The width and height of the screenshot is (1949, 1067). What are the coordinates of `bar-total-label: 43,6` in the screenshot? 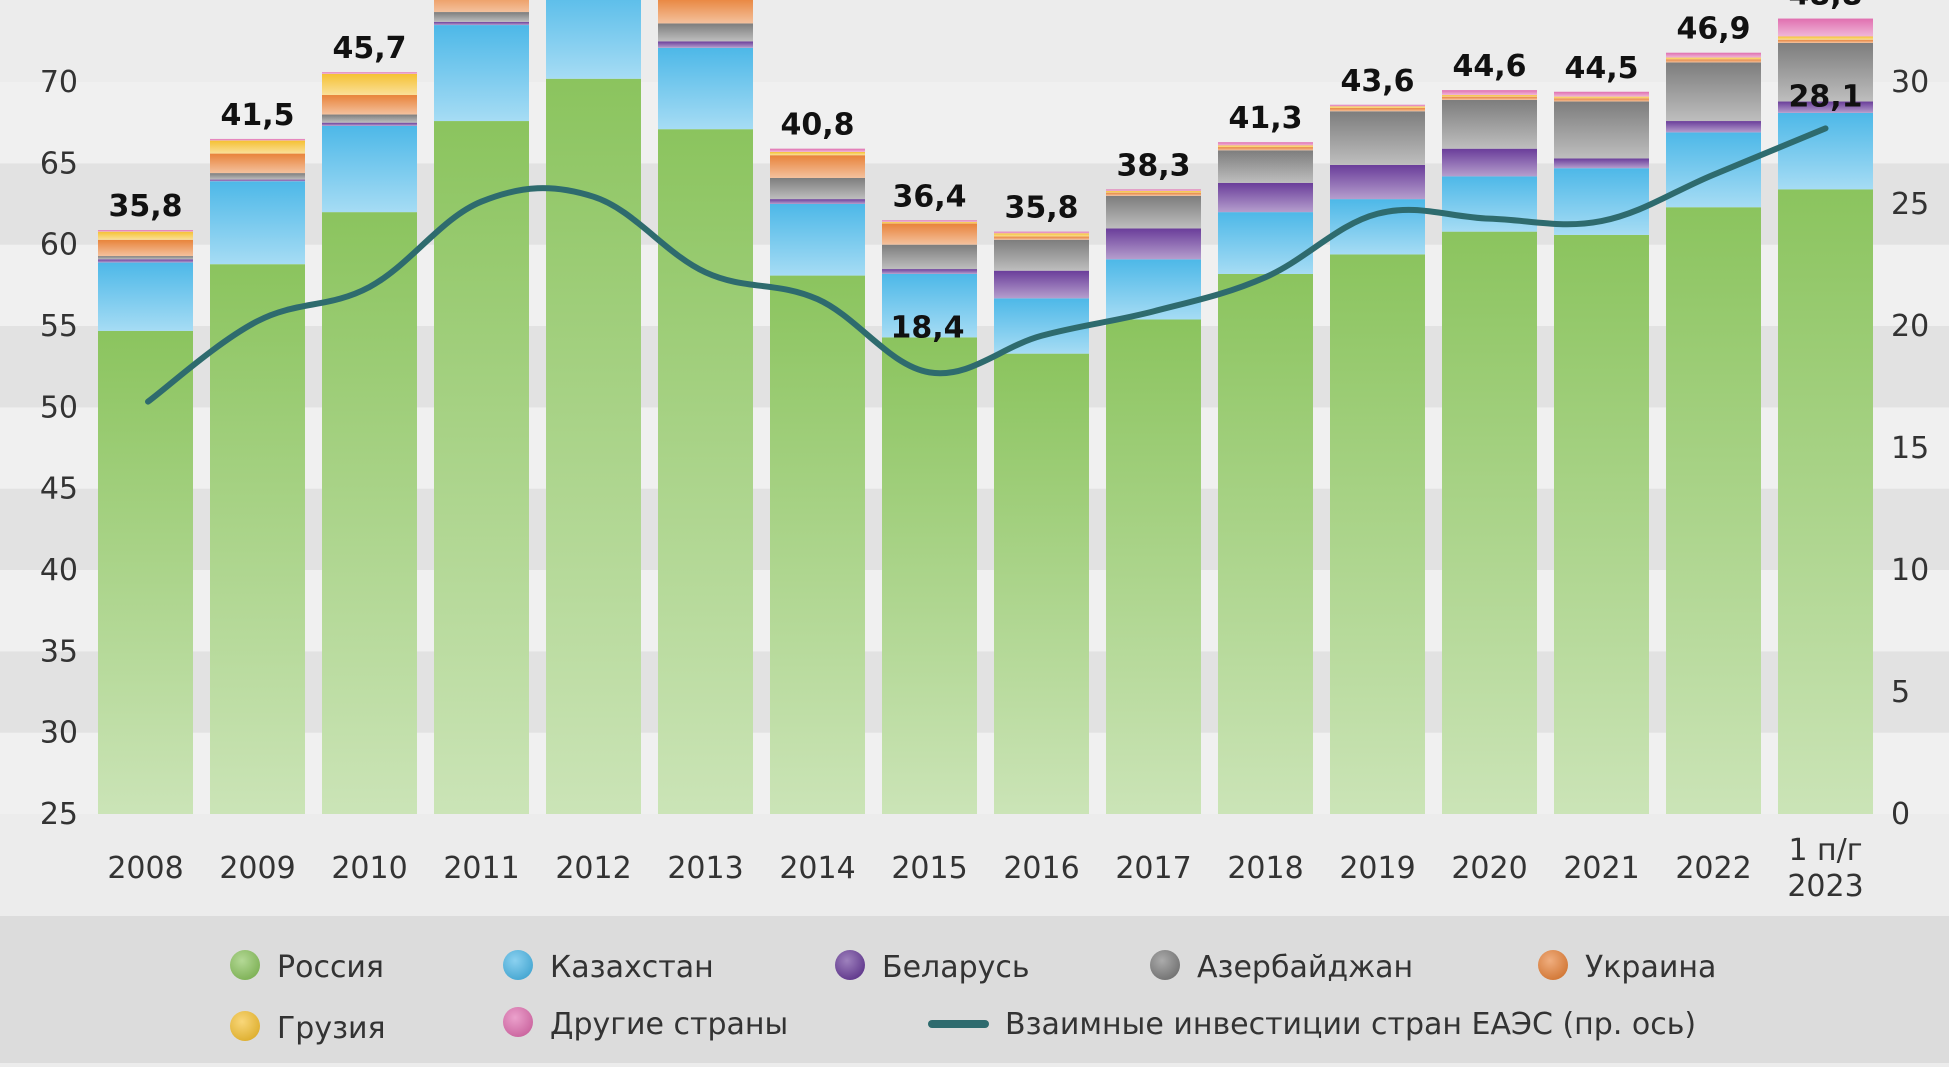 It's located at (1377, 81).